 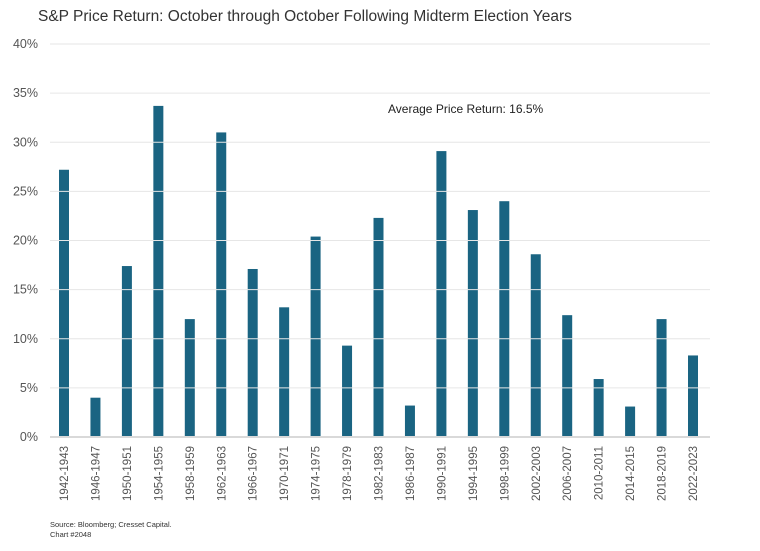 What do you see at coordinates (25, 339) in the screenshot?
I see `y-tick-label: 10%` at bounding box center [25, 339].